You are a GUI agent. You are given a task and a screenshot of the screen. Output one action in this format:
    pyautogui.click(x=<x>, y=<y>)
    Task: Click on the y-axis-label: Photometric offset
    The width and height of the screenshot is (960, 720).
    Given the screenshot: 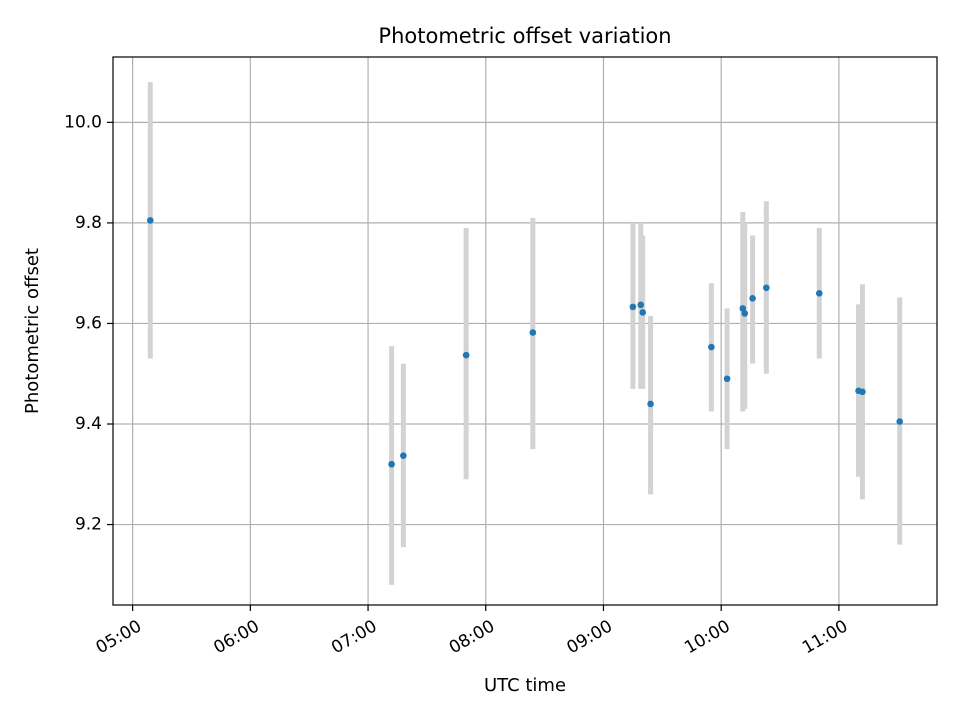 What is the action you would take?
    pyautogui.click(x=32, y=331)
    